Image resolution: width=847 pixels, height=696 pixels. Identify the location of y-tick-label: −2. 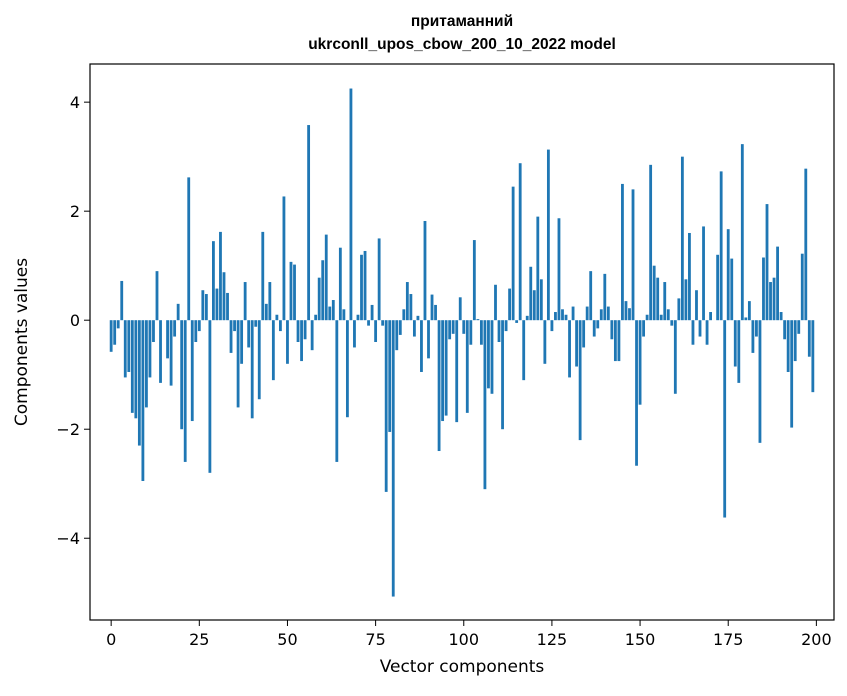
(68, 429).